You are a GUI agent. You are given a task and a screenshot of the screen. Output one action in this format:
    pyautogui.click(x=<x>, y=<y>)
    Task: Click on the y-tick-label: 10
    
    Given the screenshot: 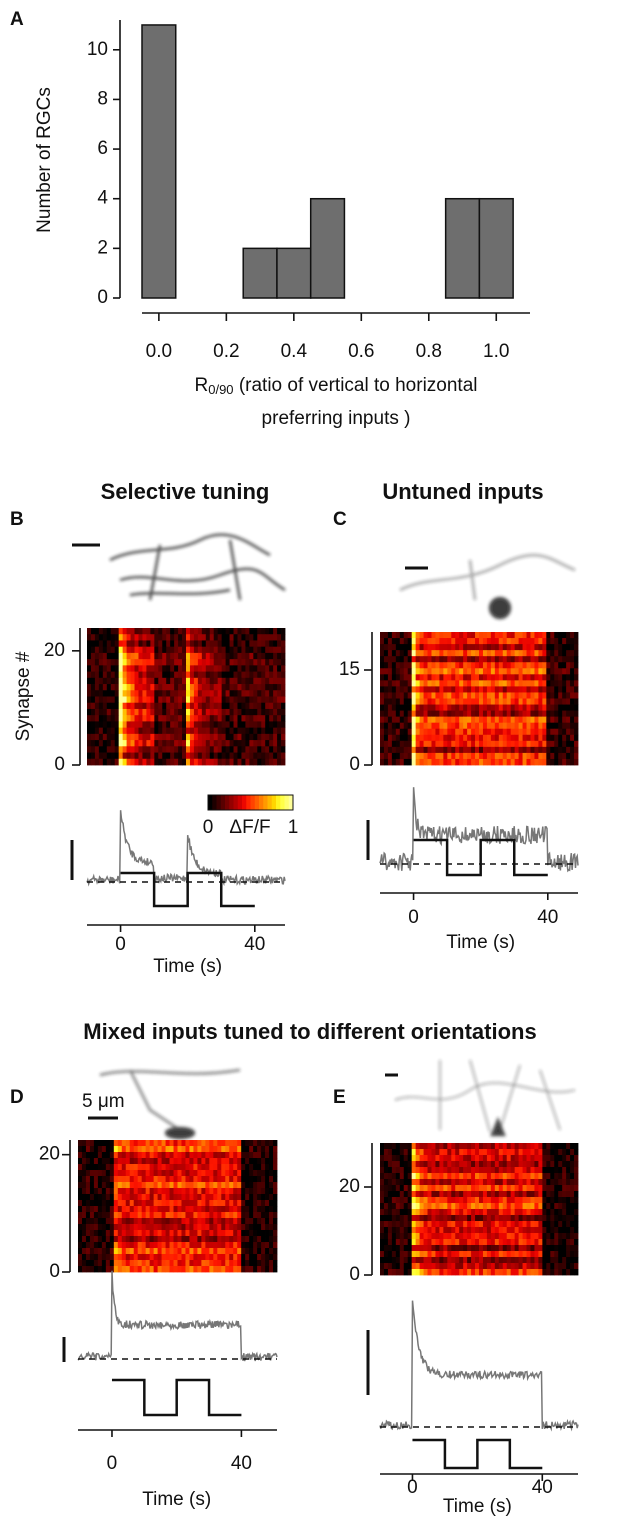 What is the action you would take?
    pyautogui.click(x=97, y=49)
    